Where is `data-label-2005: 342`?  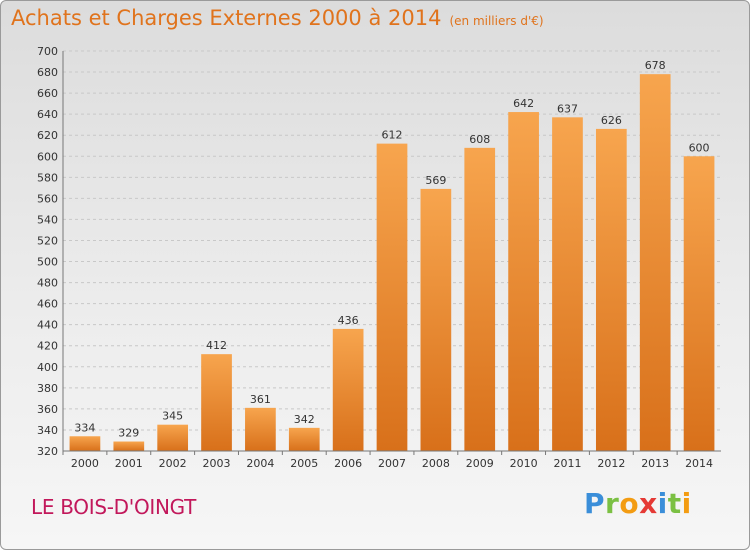 data-label-2005: 342 is located at coordinates (304, 419).